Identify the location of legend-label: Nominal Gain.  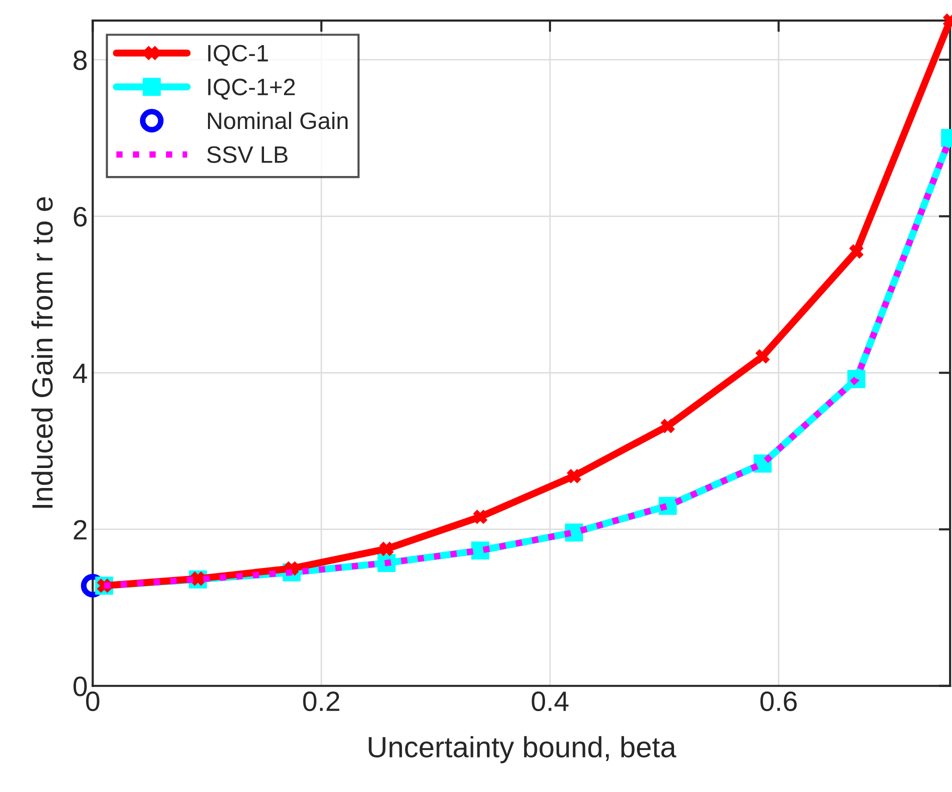
(278, 121).